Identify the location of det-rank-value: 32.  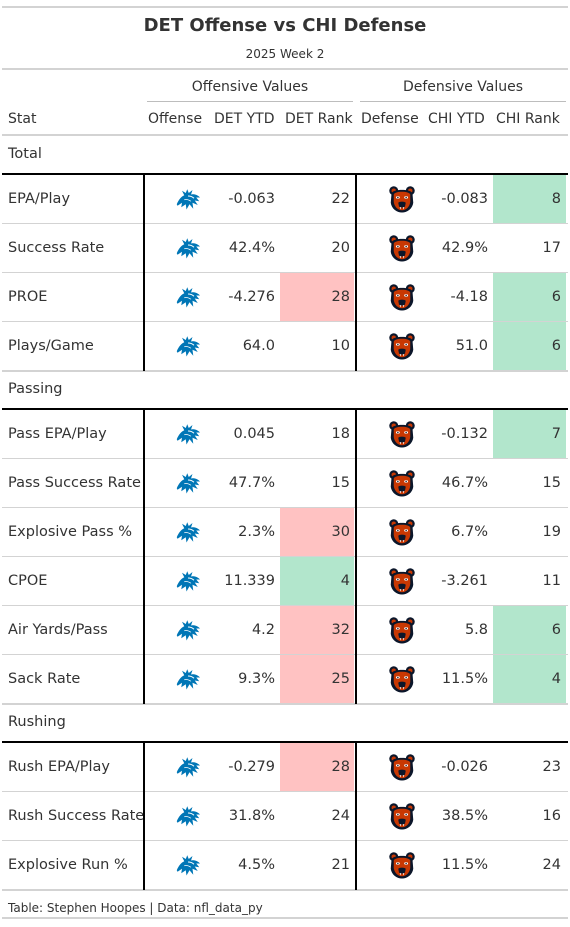
(317, 630).